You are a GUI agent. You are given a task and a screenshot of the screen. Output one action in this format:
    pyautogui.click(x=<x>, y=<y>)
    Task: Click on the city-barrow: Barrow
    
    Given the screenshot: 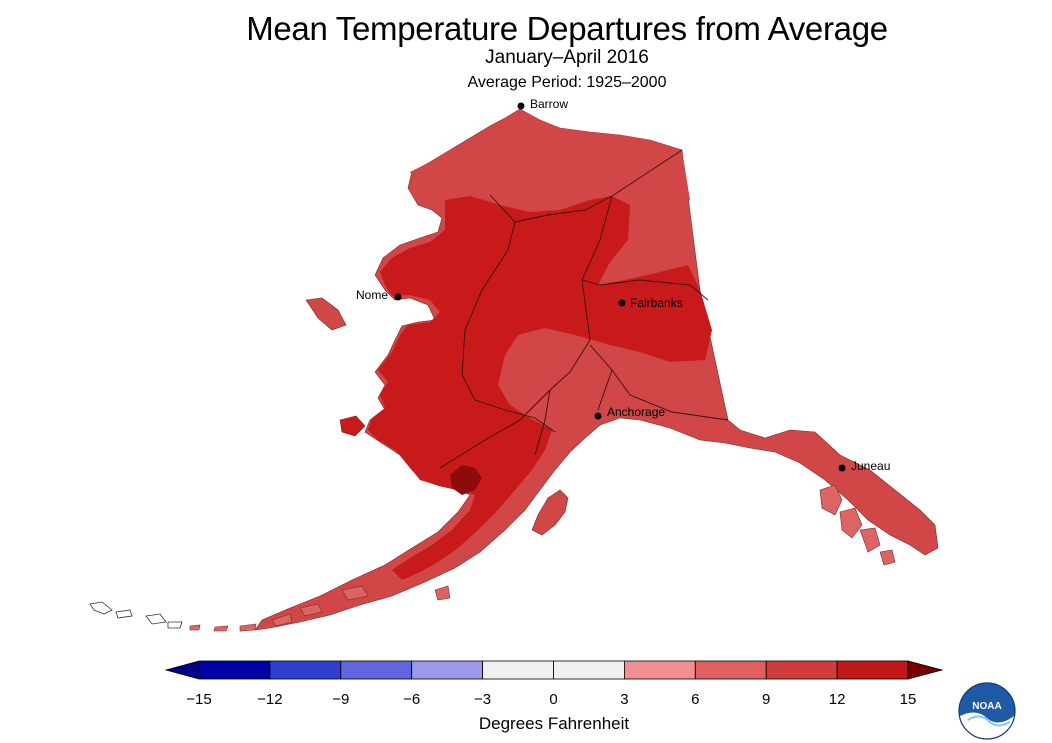 What is the action you would take?
    pyautogui.click(x=542, y=104)
    